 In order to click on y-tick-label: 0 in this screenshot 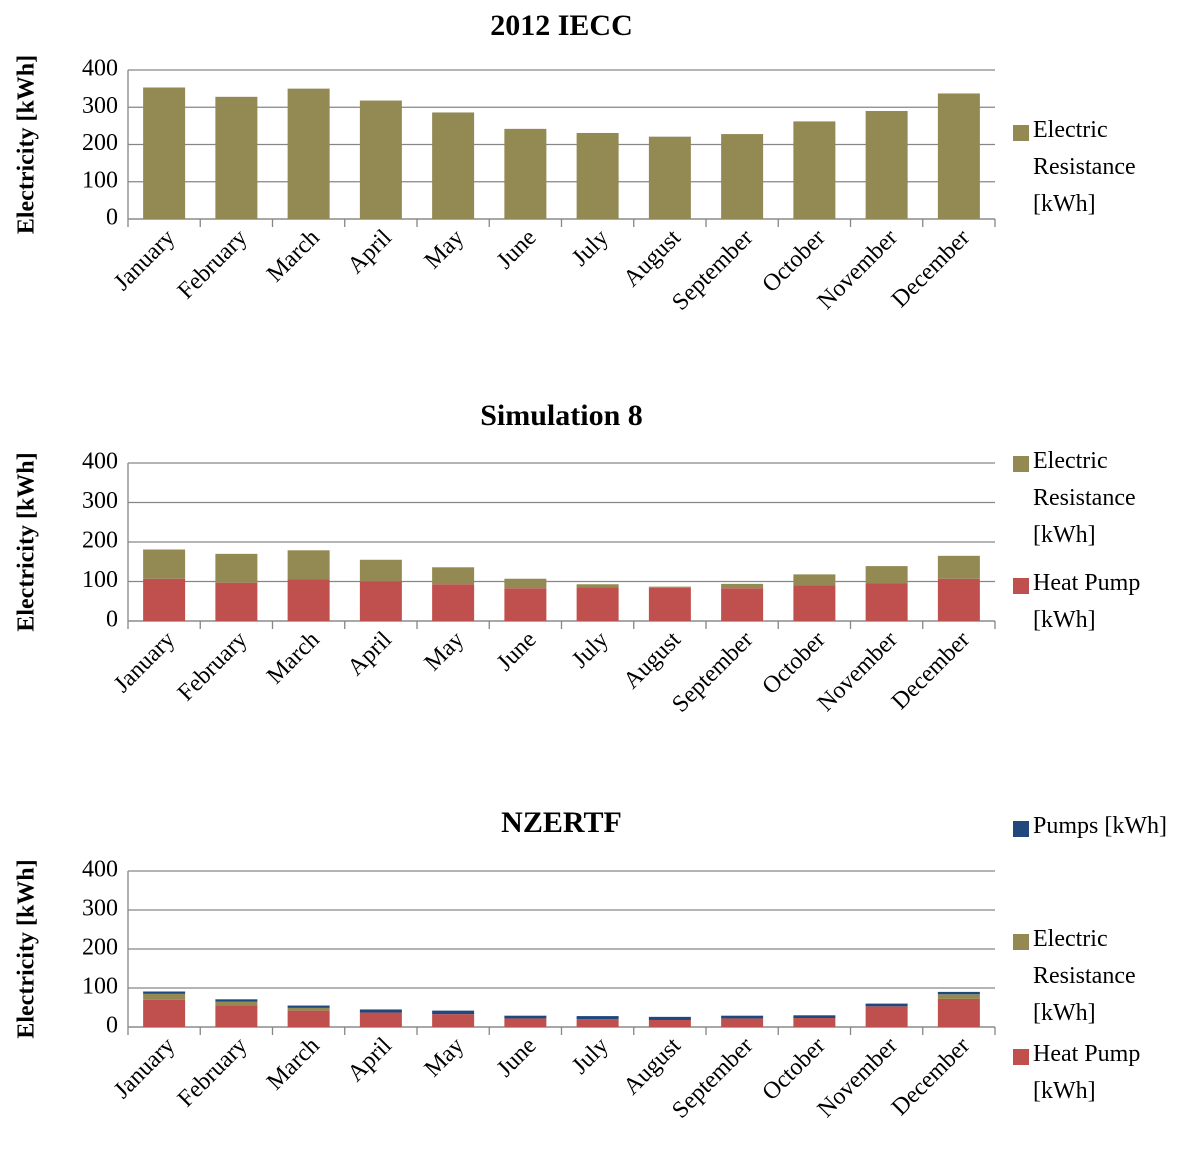, I will do `click(112, 1026)`.